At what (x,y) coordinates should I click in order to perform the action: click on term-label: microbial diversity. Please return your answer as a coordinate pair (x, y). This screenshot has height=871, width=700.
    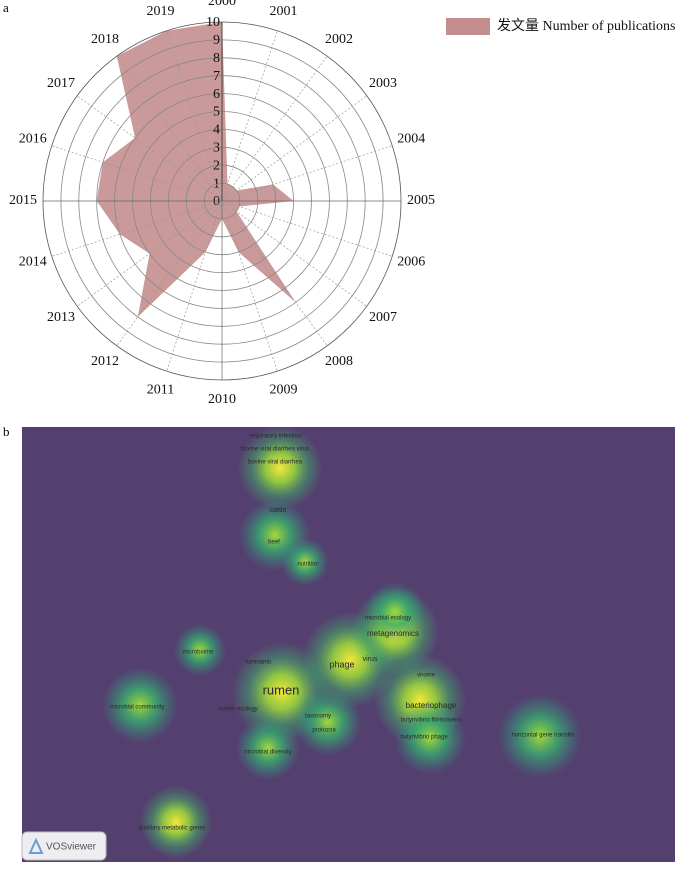
    Looking at the image, I should click on (268, 753).